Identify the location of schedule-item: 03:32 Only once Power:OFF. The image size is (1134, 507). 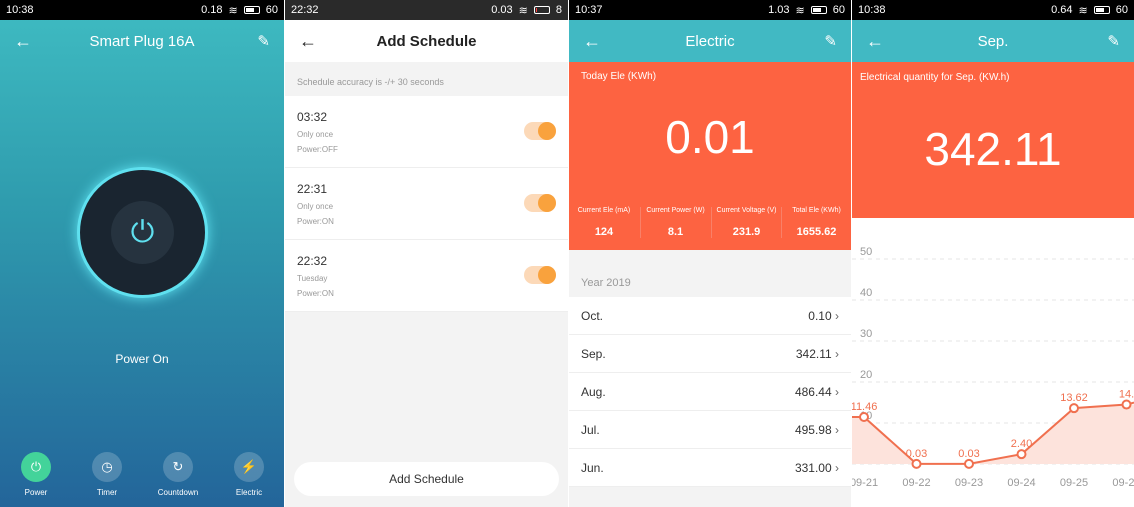
(426, 132).